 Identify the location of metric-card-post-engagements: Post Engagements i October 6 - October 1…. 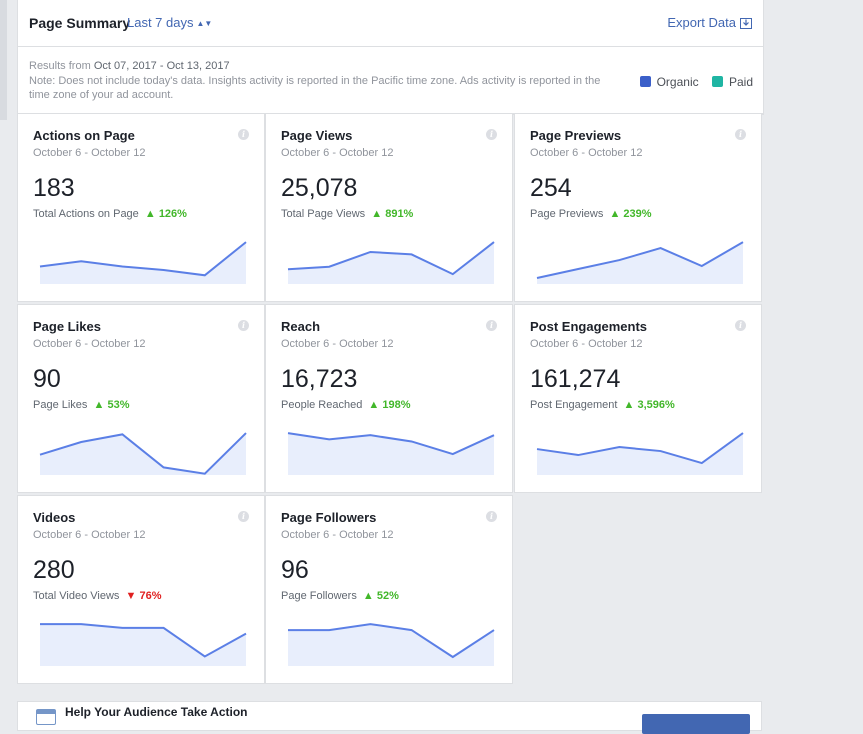
(638, 398).